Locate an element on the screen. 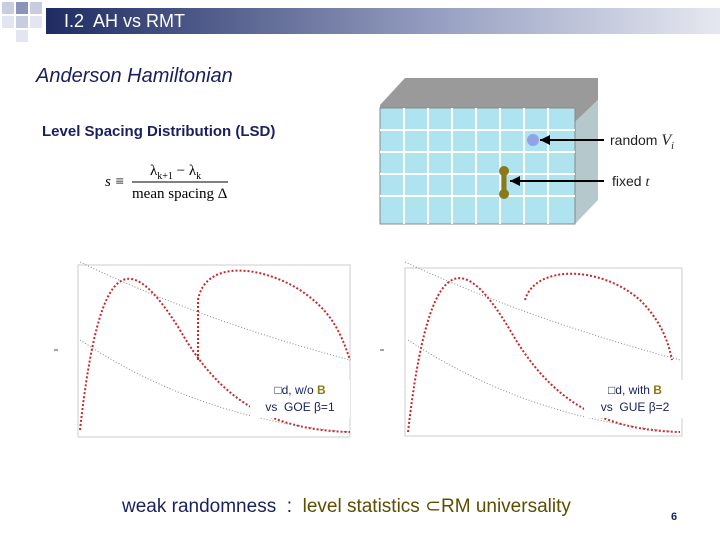 This screenshot has height=545, width=720. symbol: t is located at coordinates (647, 182).